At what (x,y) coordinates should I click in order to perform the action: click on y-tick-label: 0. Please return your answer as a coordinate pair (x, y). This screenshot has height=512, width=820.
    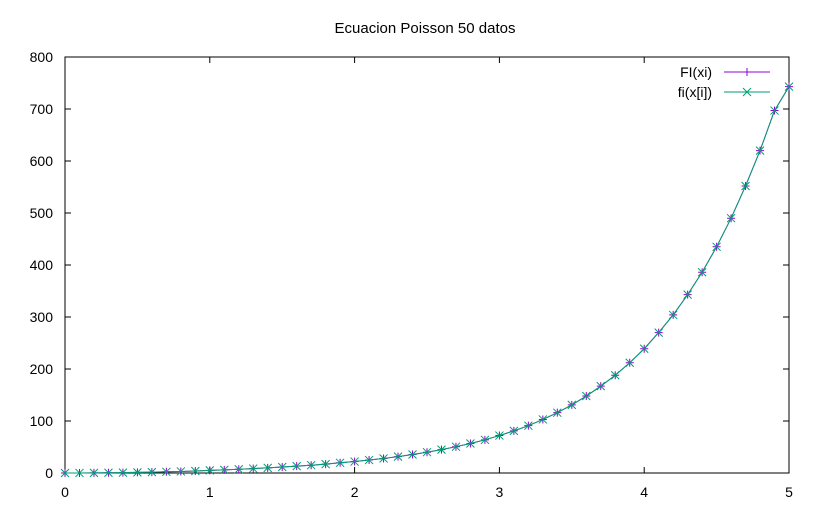
    Looking at the image, I should click on (49, 473).